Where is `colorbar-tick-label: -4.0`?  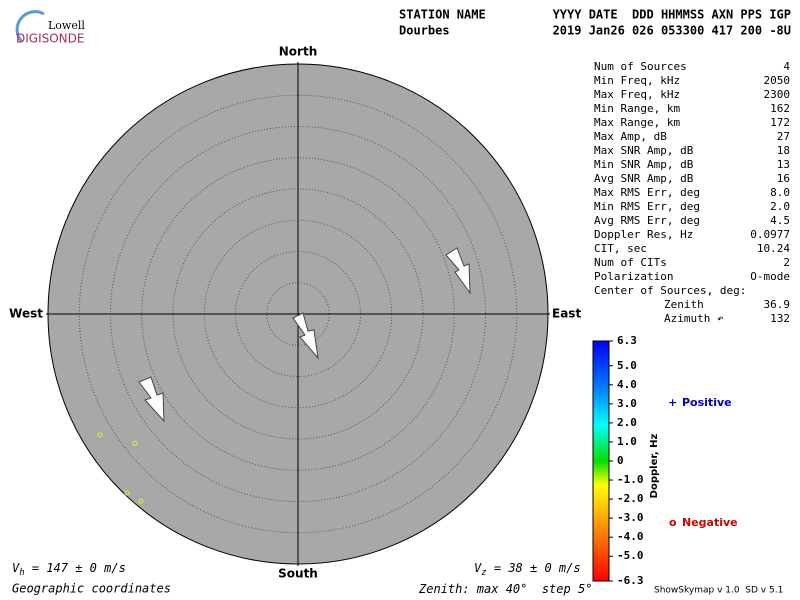 colorbar-tick-label: -4.0 is located at coordinates (630, 536).